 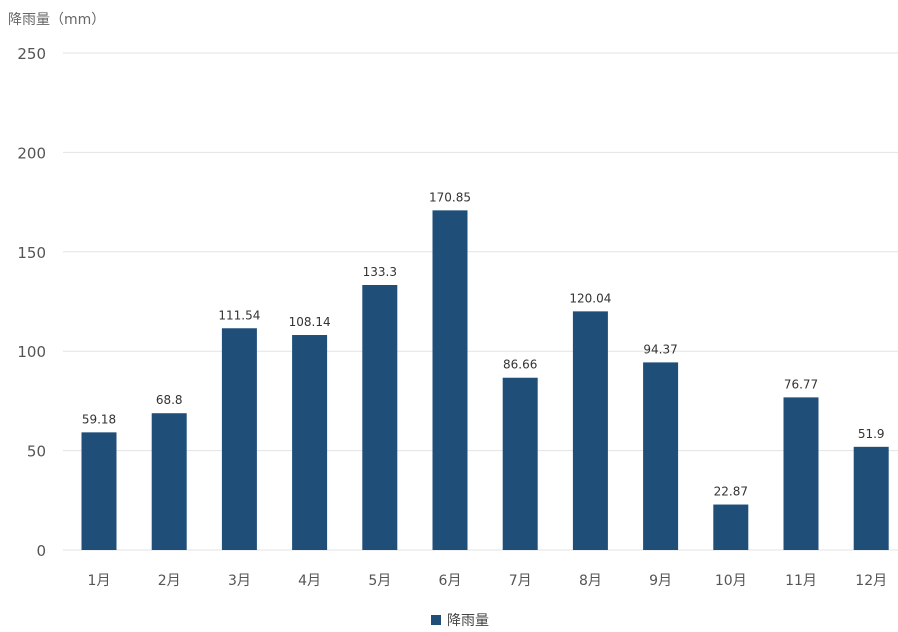 I want to click on legend-swatch, so click(x=436, y=620).